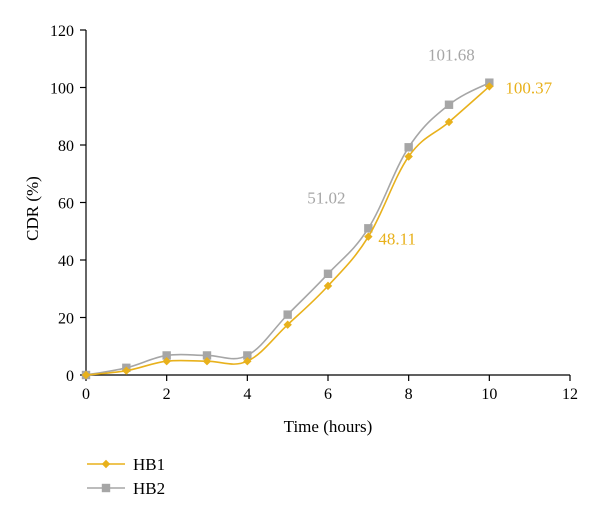  I want to click on y-tick-label: 80, so click(66, 146).